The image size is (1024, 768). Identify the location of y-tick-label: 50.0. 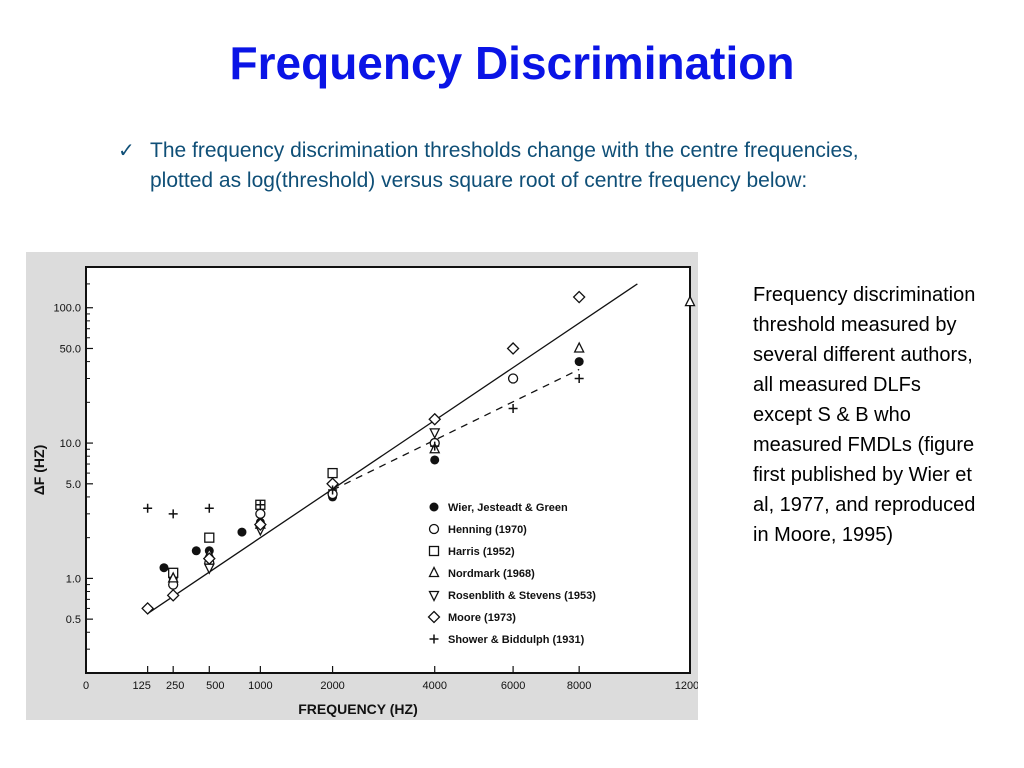
(70, 349).